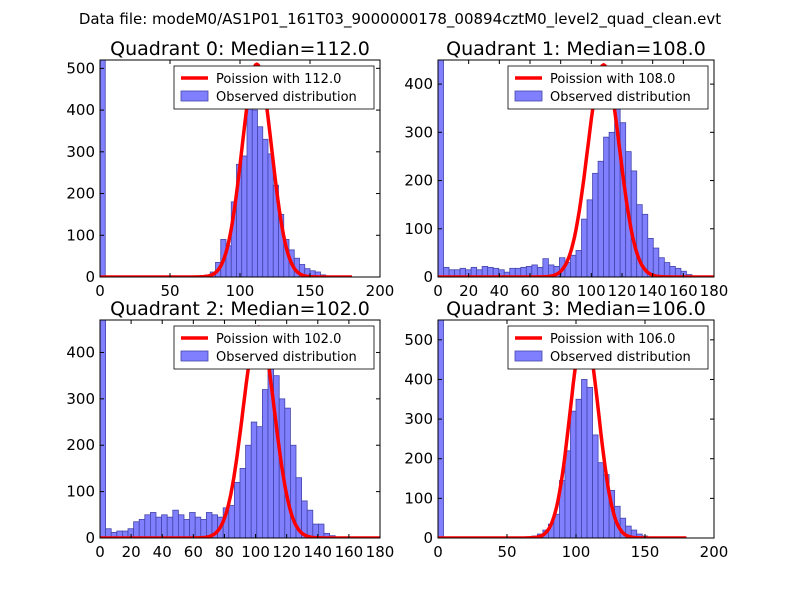 The width and height of the screenshot is (800, 600). What do you see at coordinates (80, 110) in the screenshot?
I see `y-tick-label: 400` at bounding box center [80, 110].